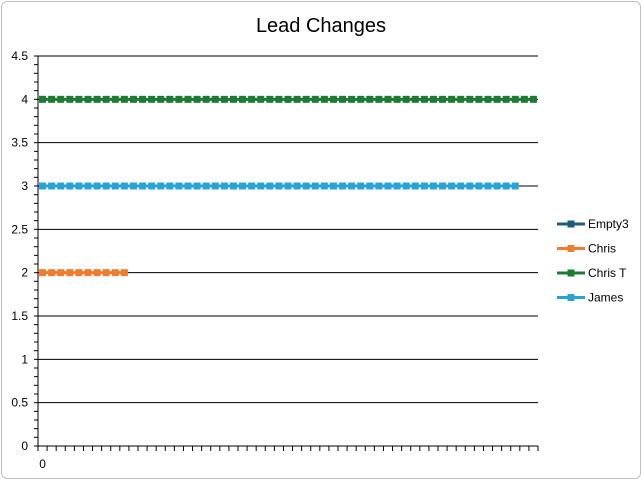 This screenshot has width=642, height=480. I want to click on x-tick-label: 0, so click(42, 464).